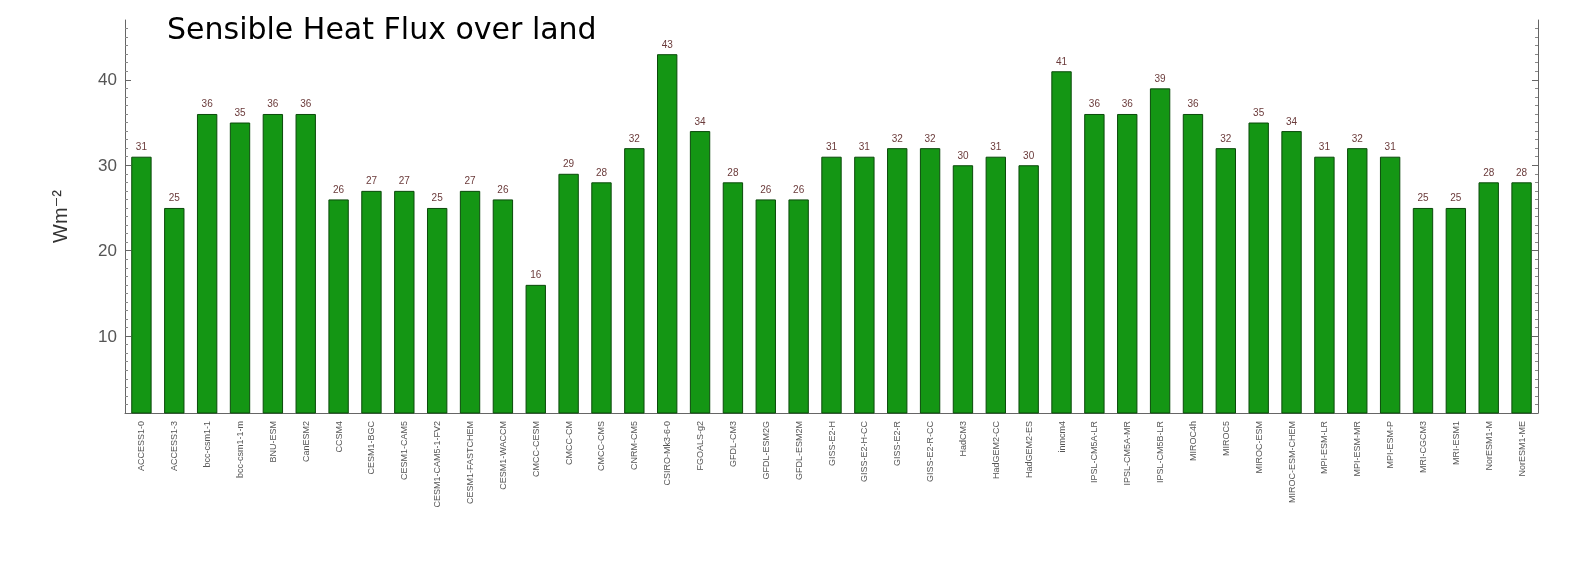 The width and height of the screenshot is (1593, 578). What do you see at coordinates (930, 451) in the screenshot?
I see `x-tick-label: GISS-E2-R-CC` at bounding box center [930, 451].